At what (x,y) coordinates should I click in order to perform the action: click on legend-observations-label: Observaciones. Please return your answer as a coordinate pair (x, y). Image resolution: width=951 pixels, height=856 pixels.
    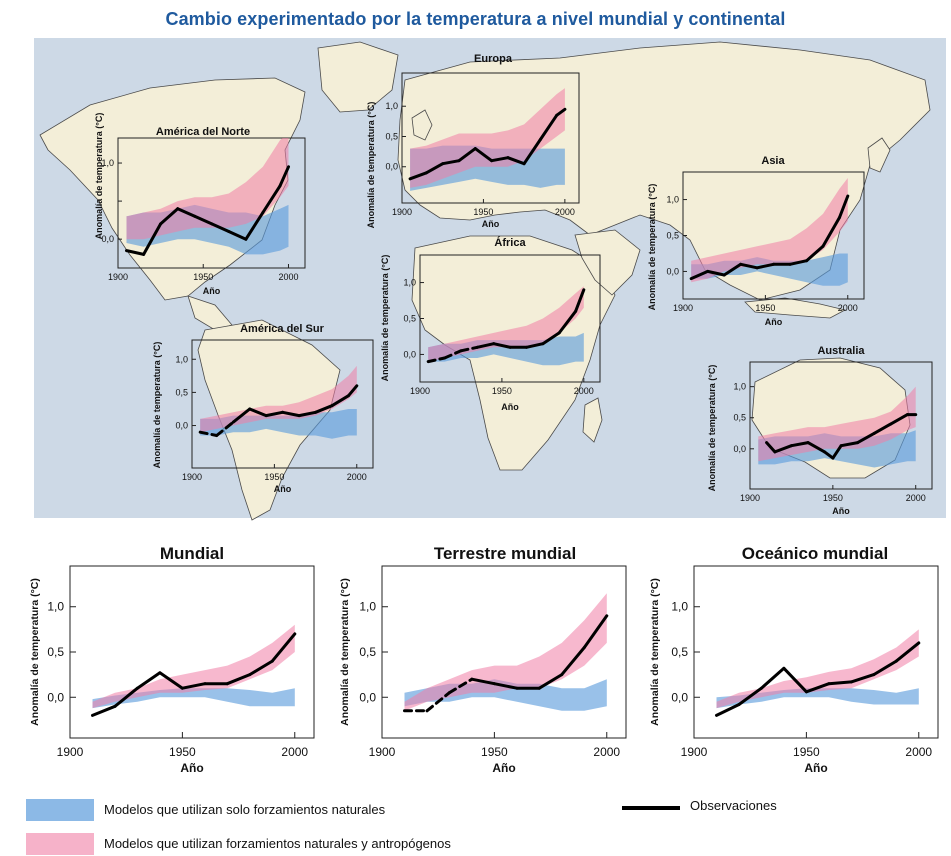
    Looking at the image, I should click on (733, 805).